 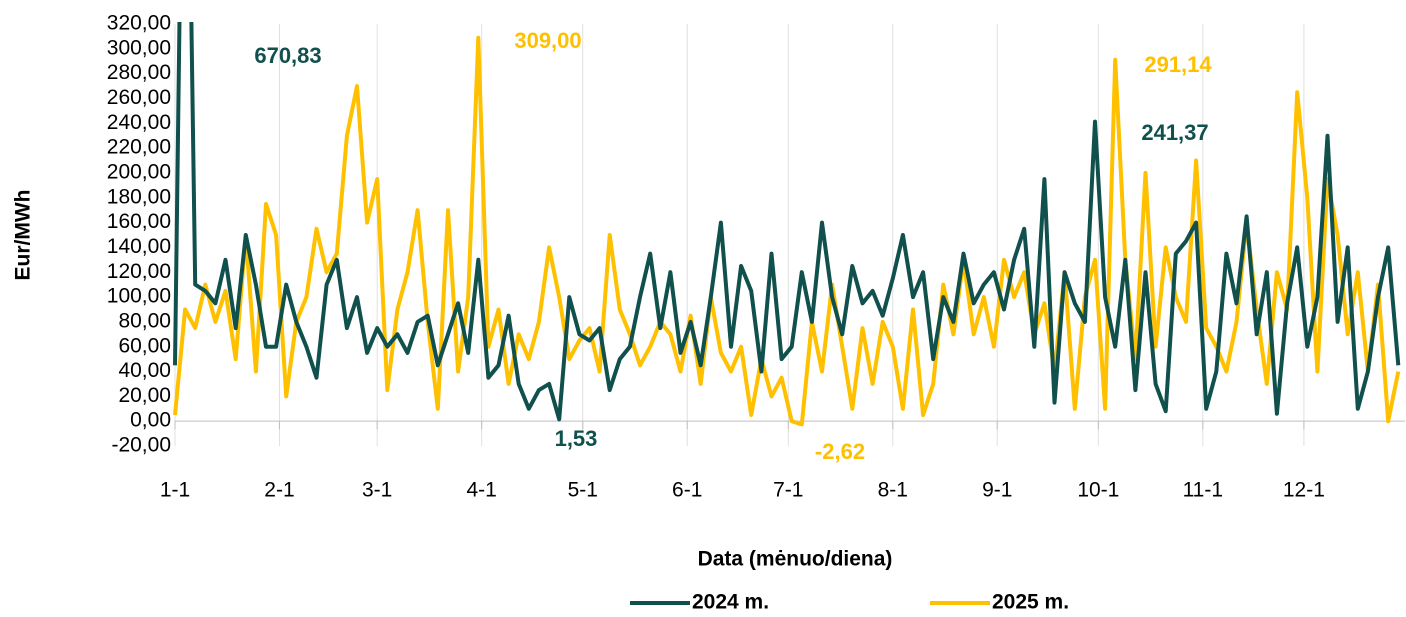 I want to click on x-tick-label: 1-1, so click(x=175, y=490).